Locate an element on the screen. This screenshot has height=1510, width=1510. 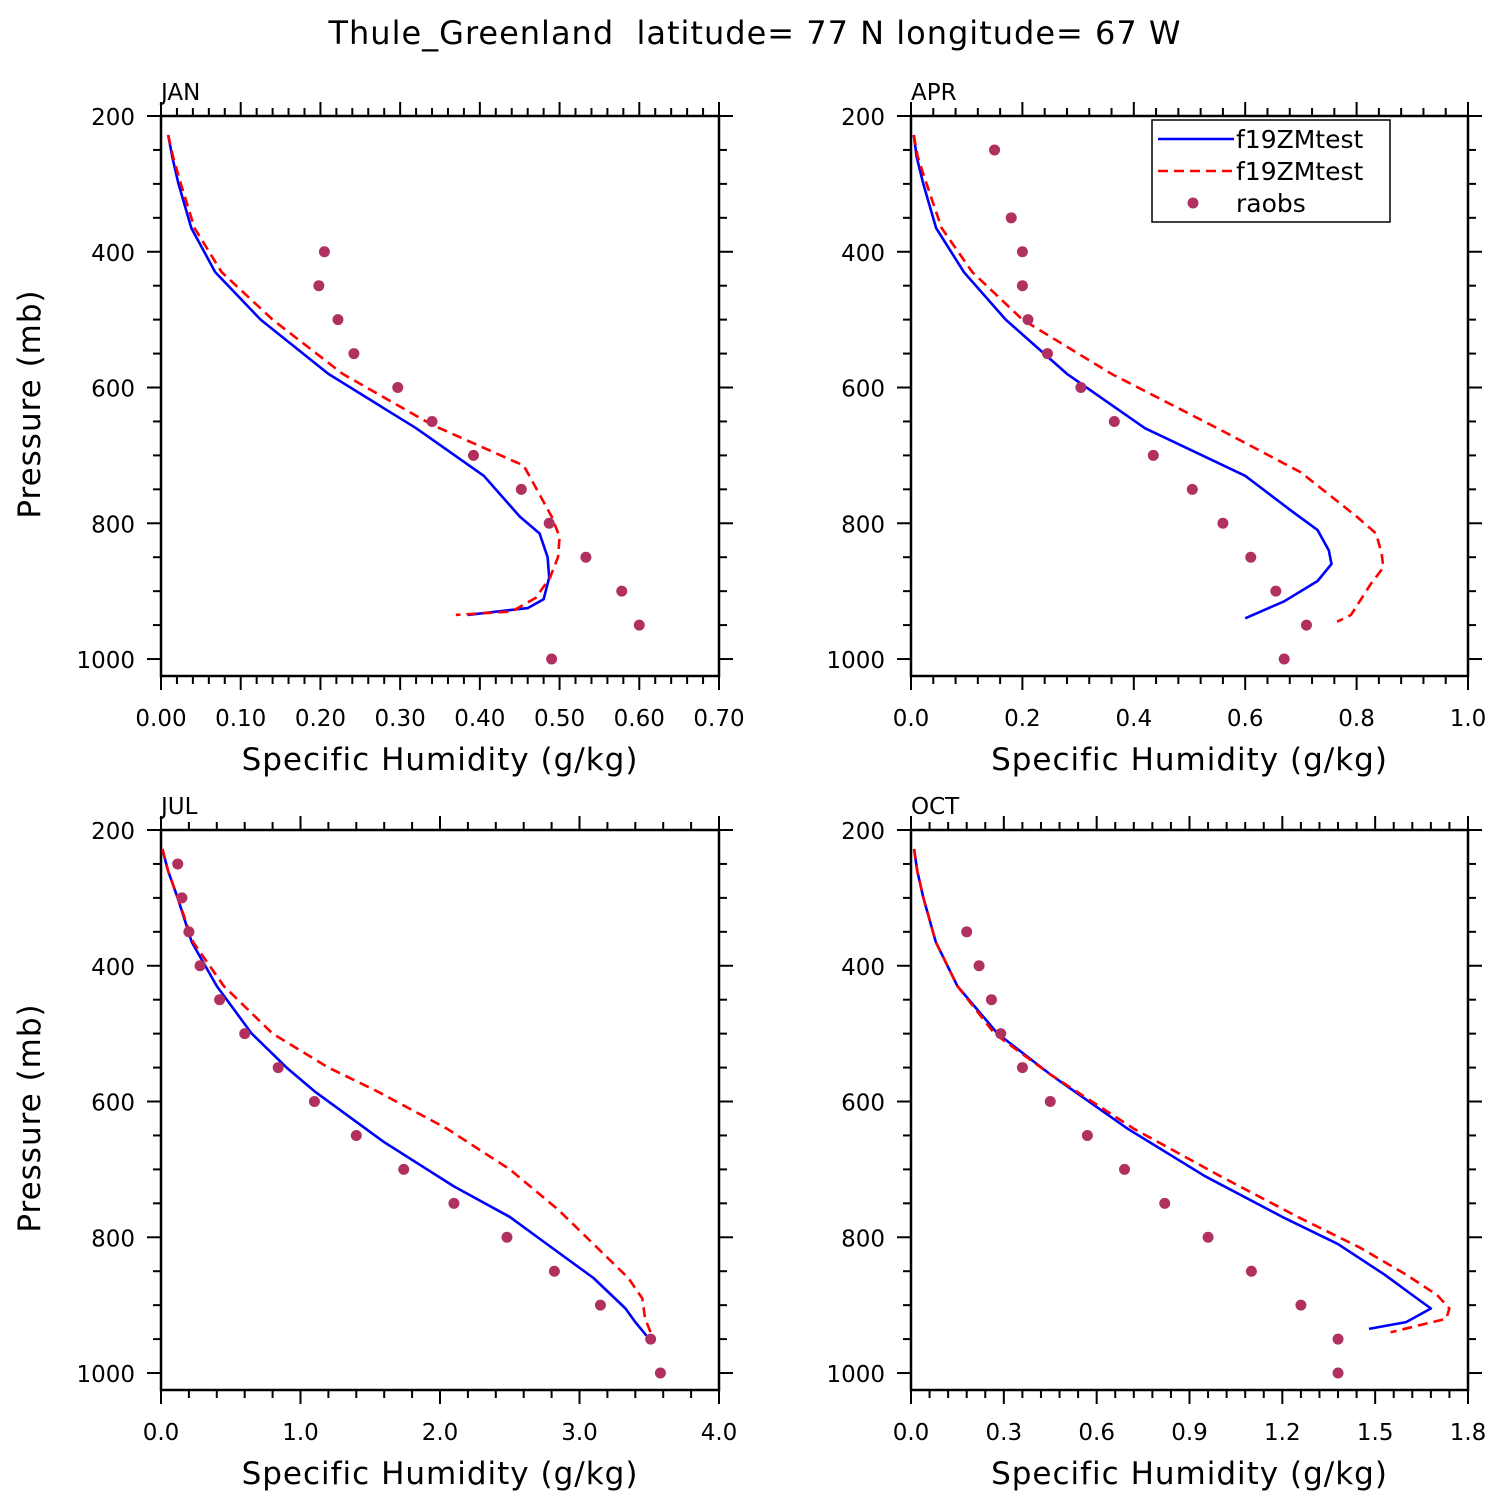
x-tick-label: 0.4 is located at coordinates (1134, 719).